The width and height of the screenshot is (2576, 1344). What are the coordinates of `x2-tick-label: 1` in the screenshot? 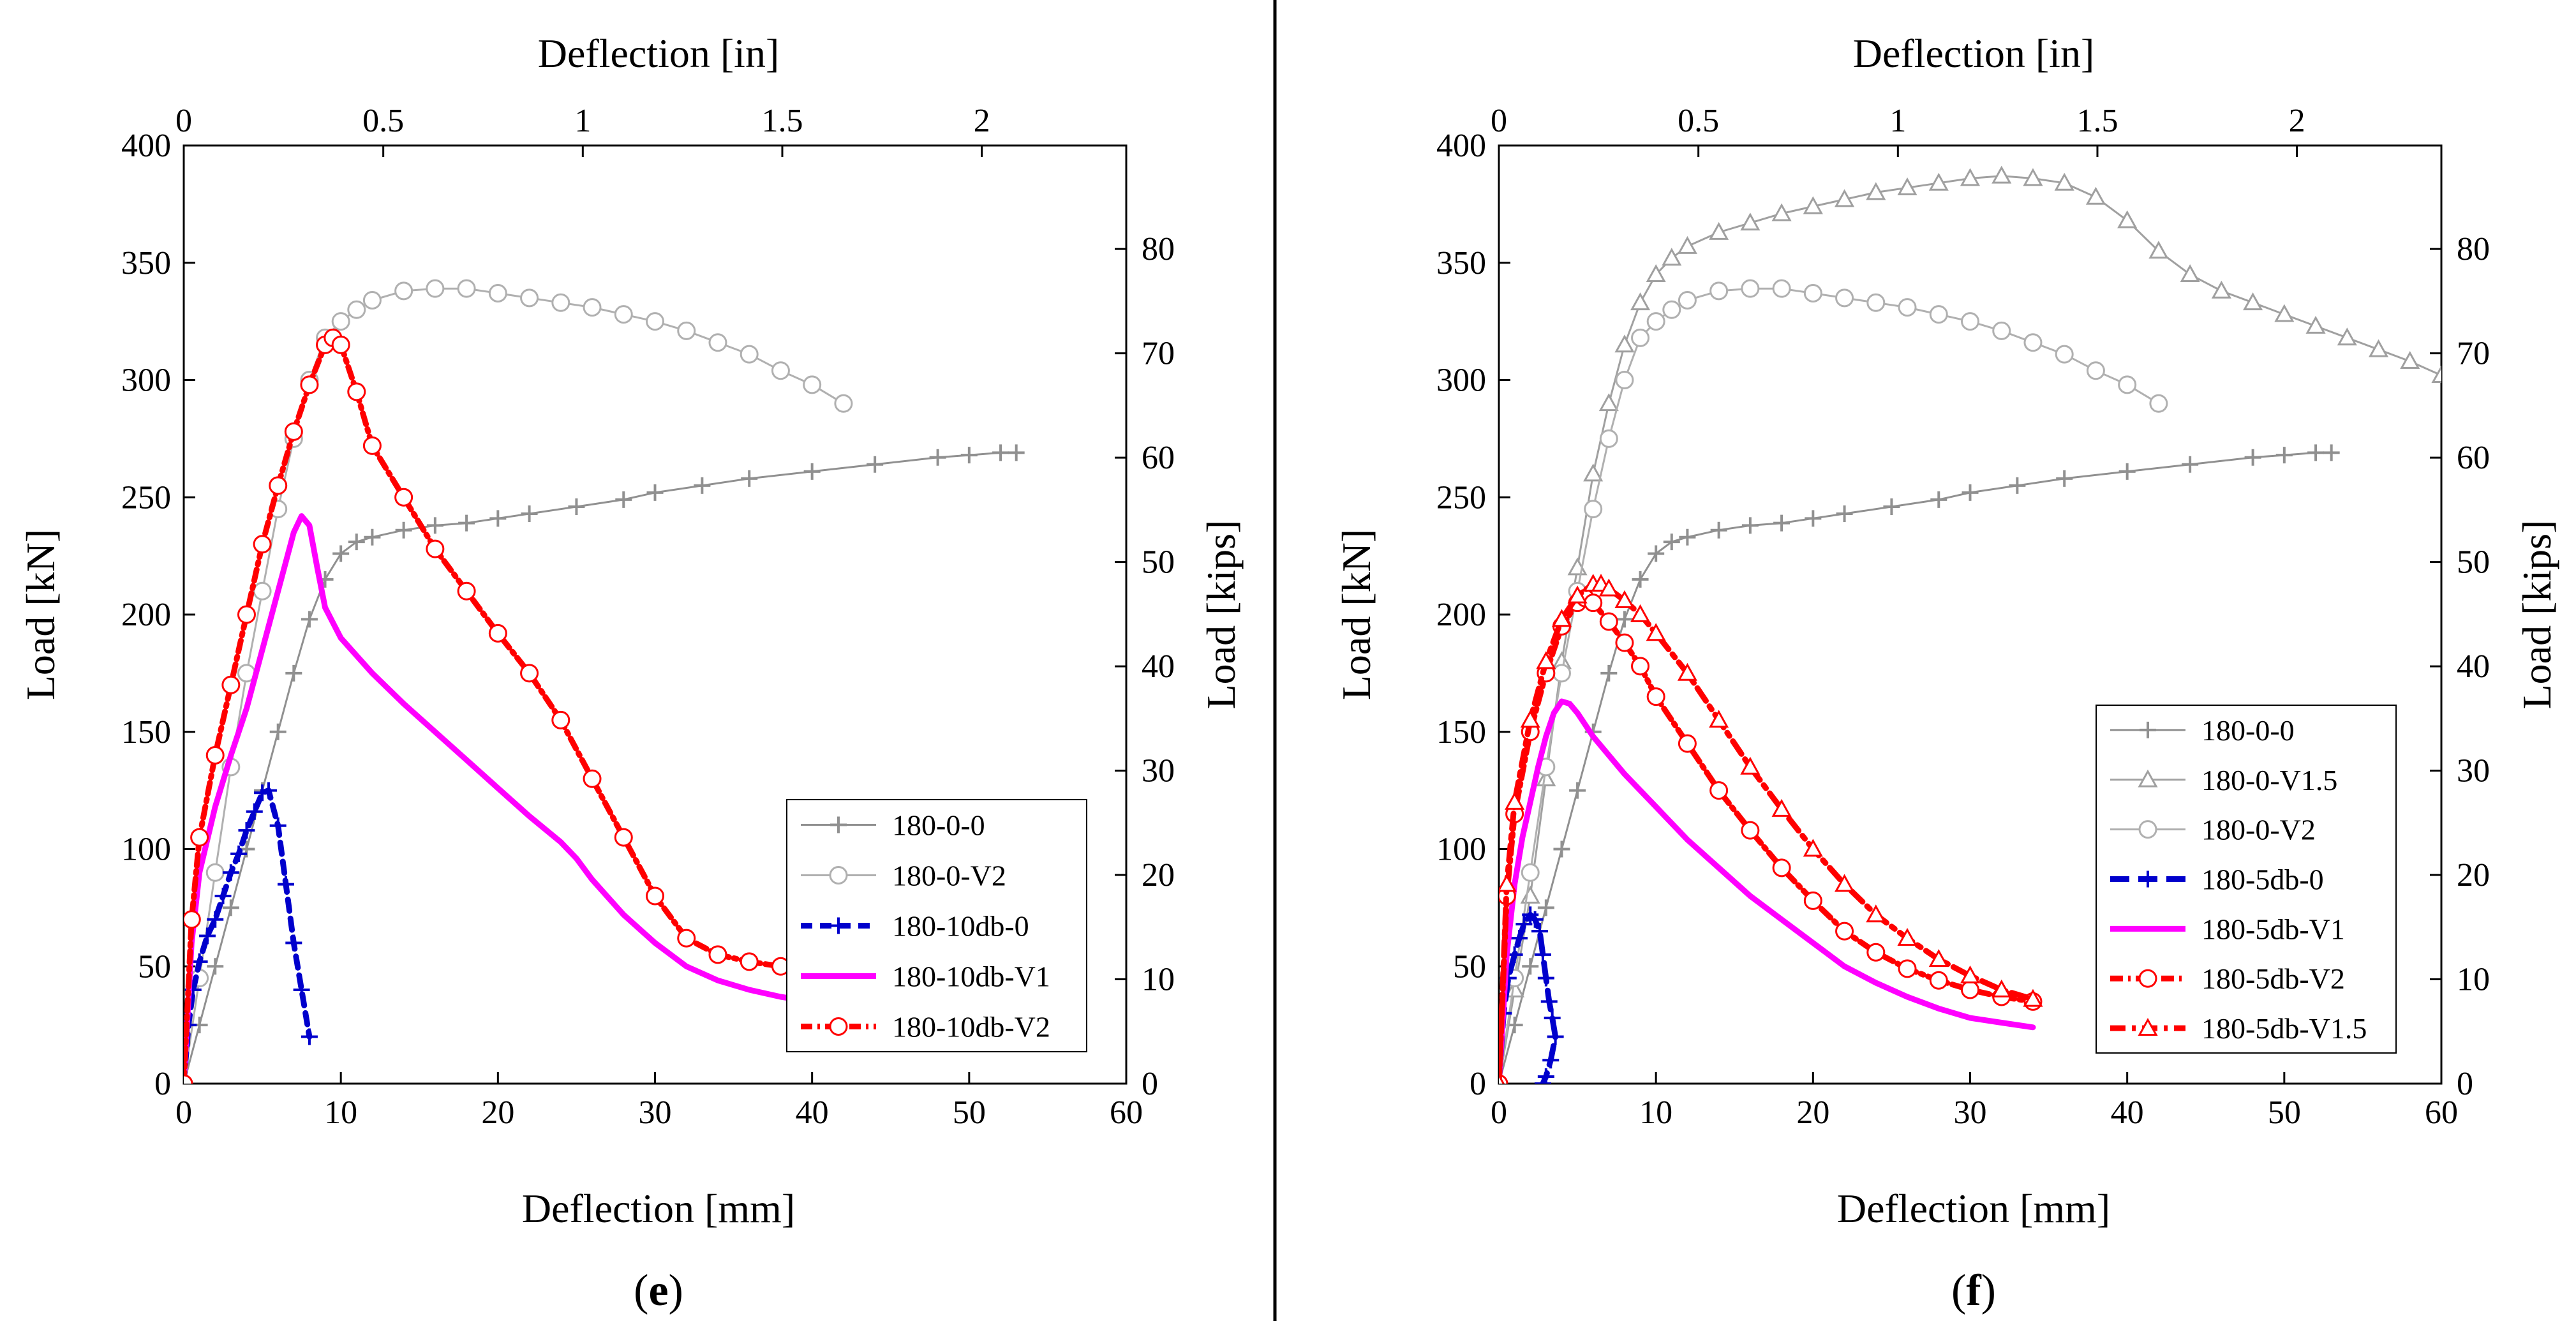 It's located at (1897, 121).